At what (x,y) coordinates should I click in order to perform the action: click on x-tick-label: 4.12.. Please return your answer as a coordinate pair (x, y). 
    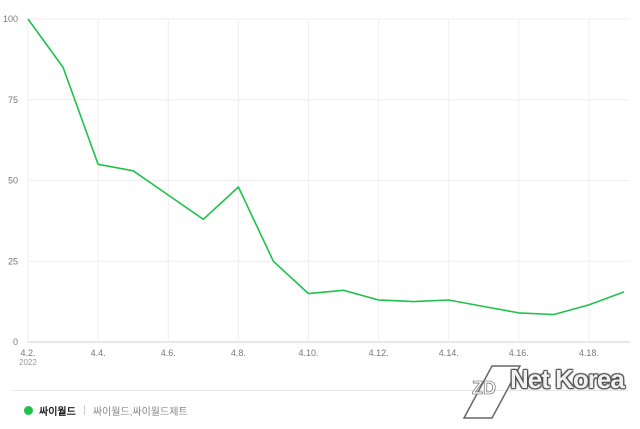
    Looking at the image, I should click on (379, 353).